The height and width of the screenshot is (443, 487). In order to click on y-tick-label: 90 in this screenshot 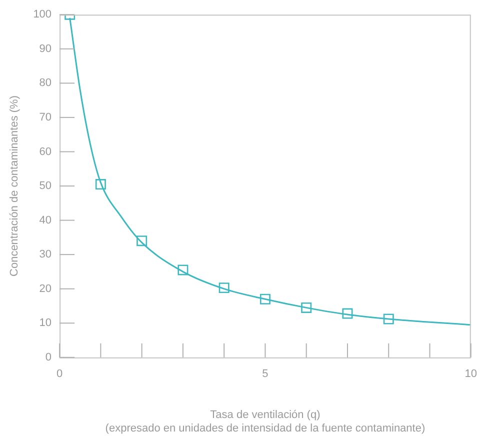, I will do `click(45, 48)`.